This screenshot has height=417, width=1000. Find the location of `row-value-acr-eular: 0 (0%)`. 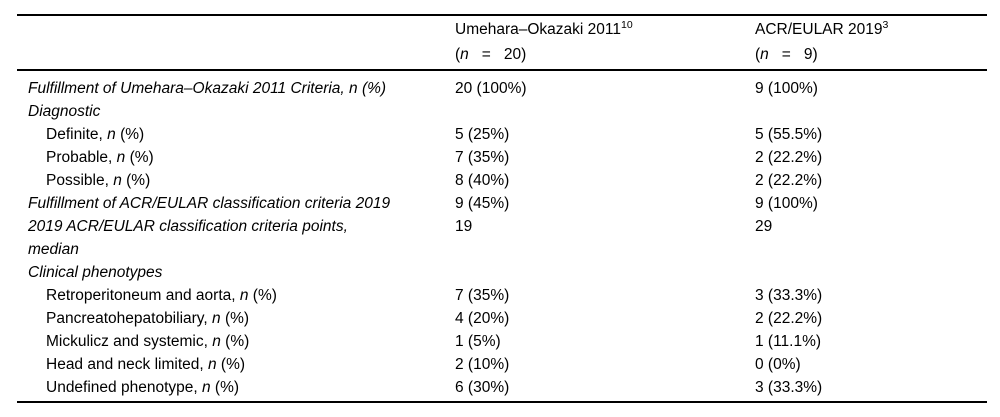

row-value-acr-eular: 0 (0%) is located at coordinates (778, 364).